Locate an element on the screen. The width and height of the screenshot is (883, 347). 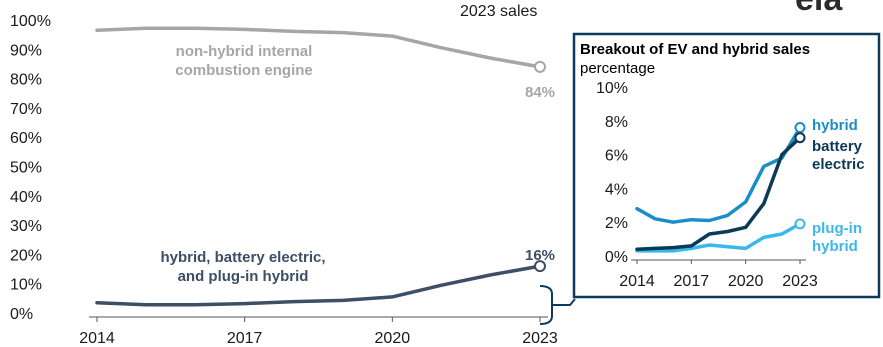
inset-x-tick-label: 2020 is located at coordinates (746, 281).